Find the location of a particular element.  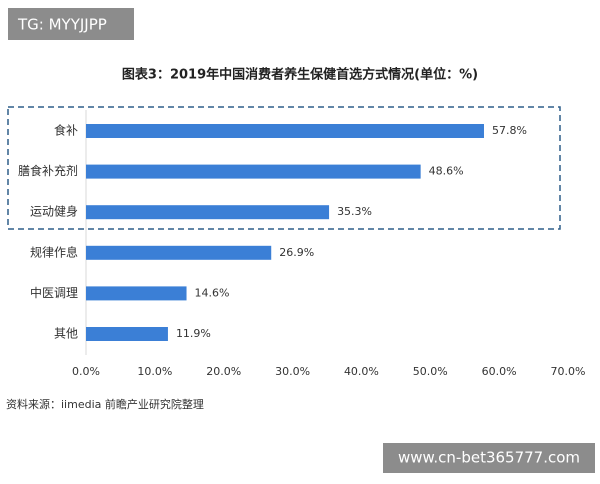

x-tick-label: 10.0% is located at coordinates (154, 371).